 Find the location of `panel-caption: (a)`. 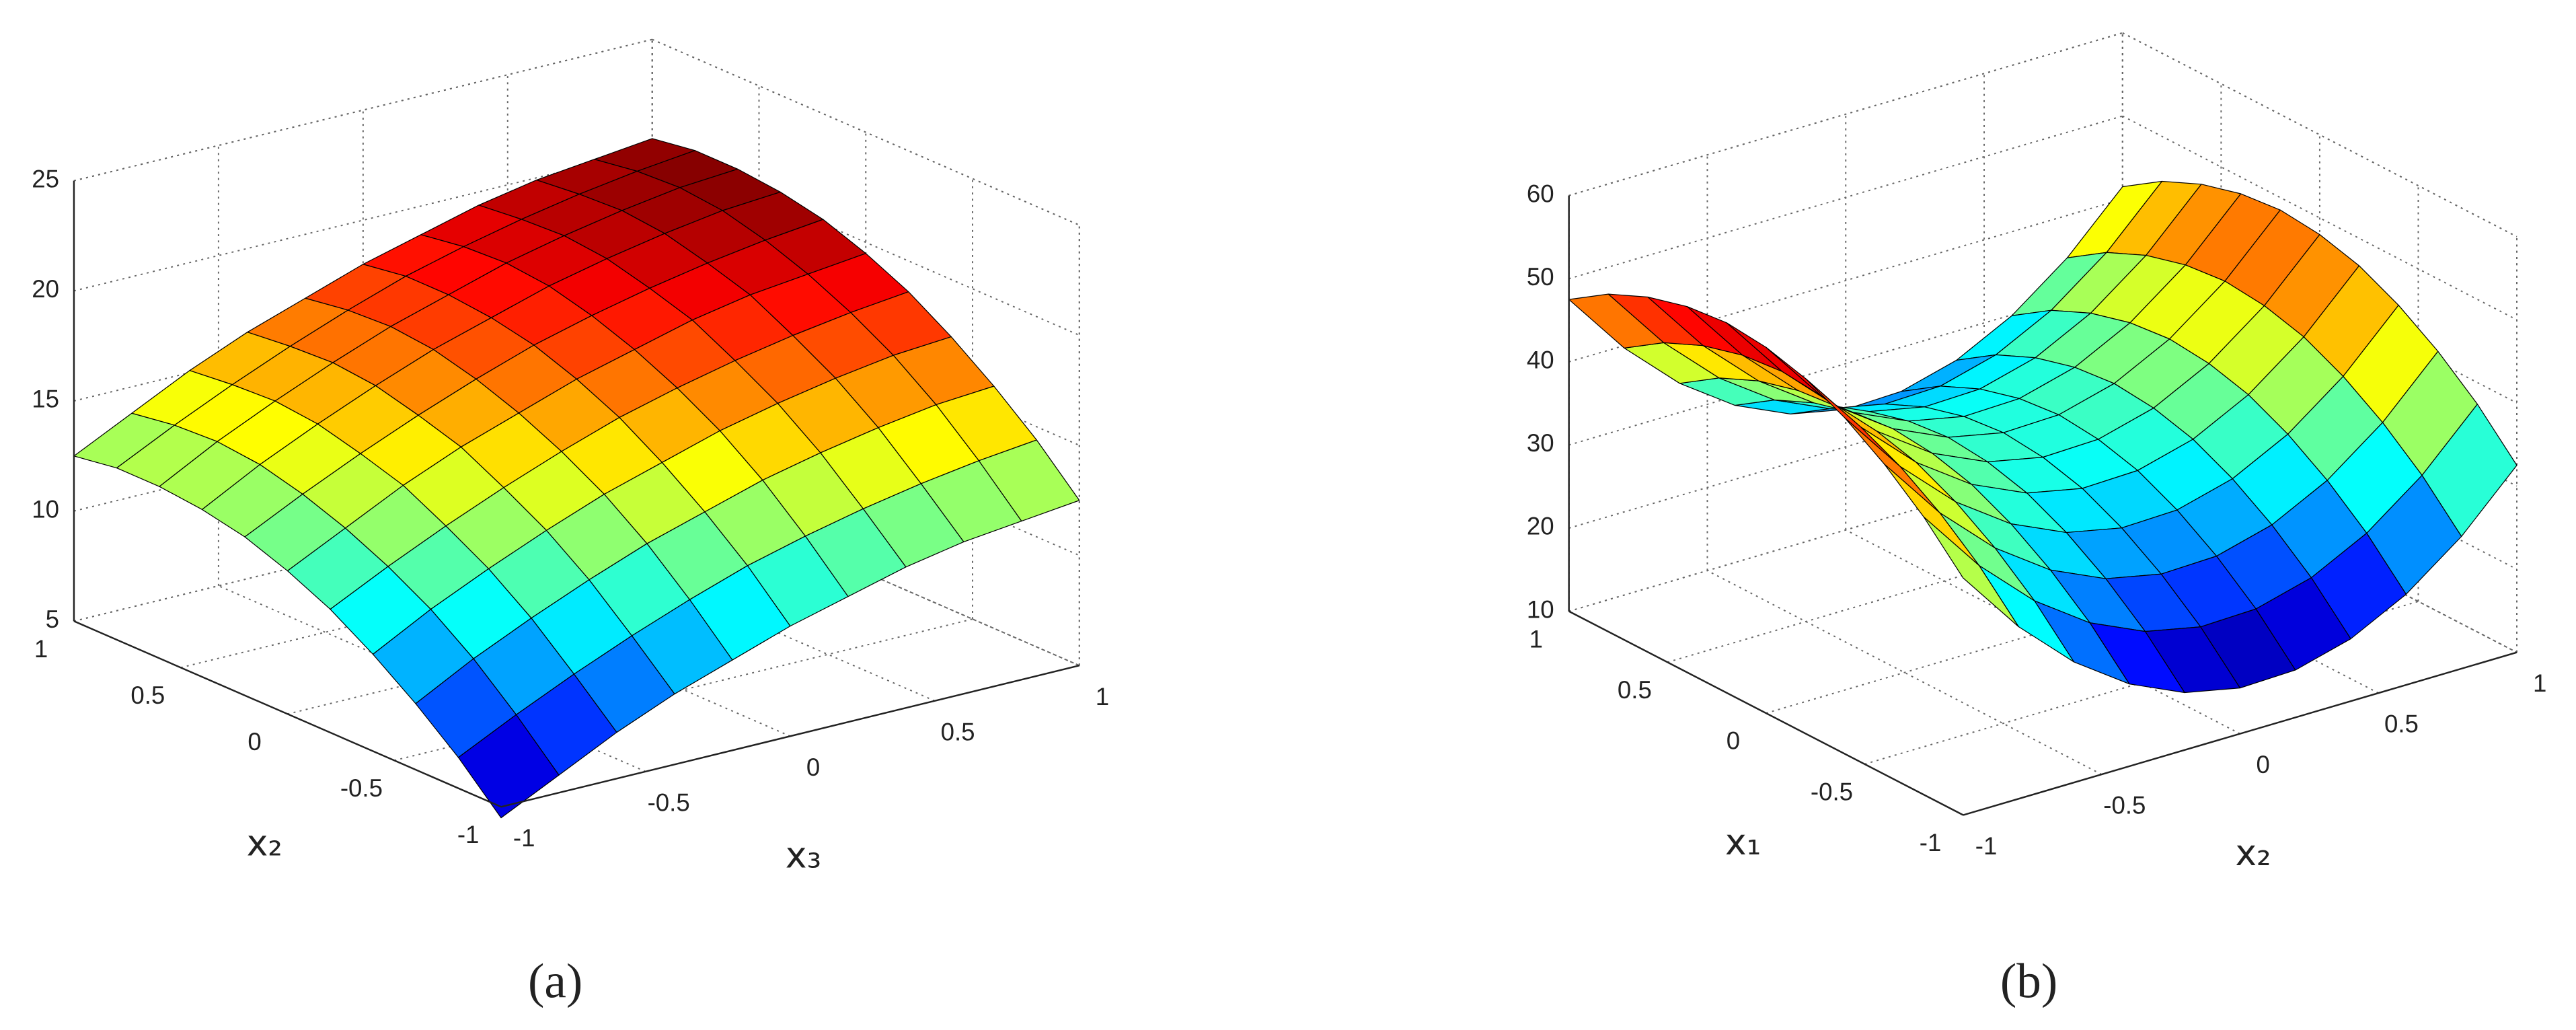

panel-caption: (a) is located at coordinates (555, 980).